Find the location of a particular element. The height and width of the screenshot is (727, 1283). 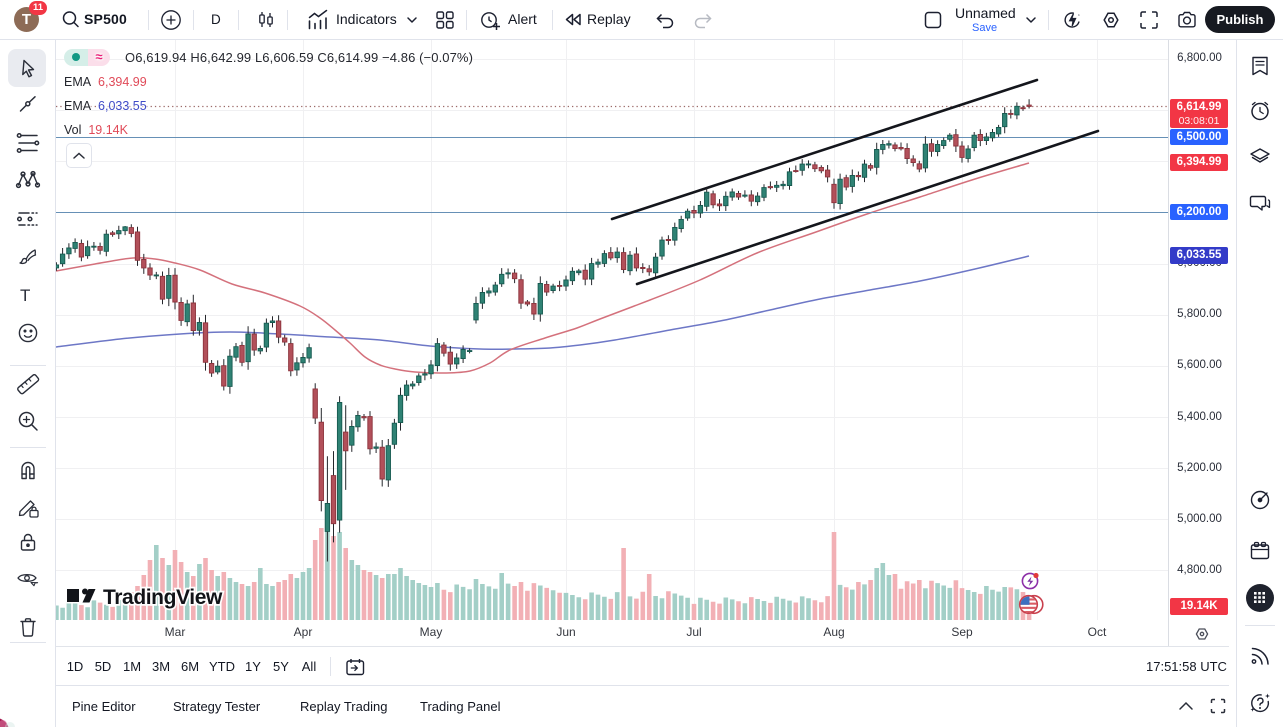

svg-text: TradingView is located at coordinates (163, 597).